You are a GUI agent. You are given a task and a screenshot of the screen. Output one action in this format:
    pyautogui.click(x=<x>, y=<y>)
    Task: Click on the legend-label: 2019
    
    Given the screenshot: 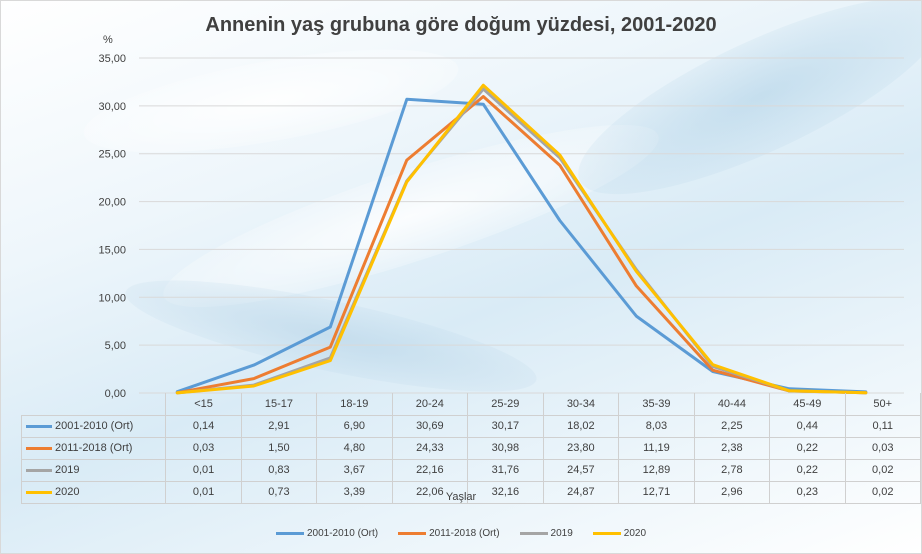 What is the action you would take?
    pyautogui.click(x=561, y=533)
    